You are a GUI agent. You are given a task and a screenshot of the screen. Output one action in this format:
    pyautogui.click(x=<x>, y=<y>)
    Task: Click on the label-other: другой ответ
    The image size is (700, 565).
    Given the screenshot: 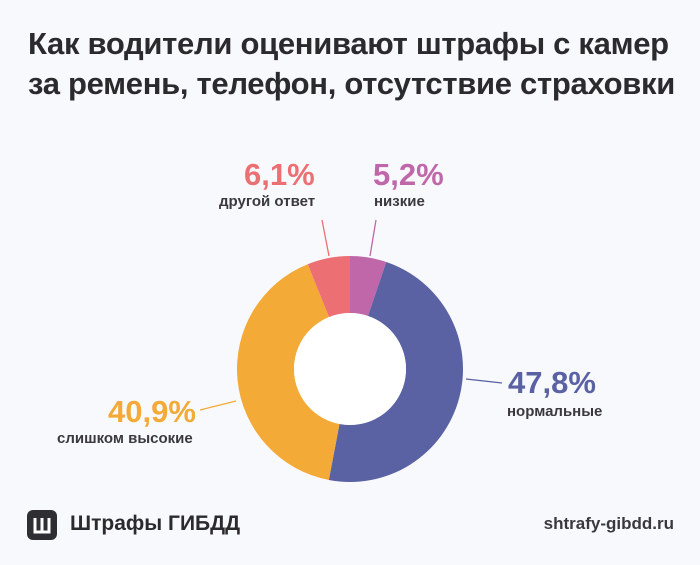 What is the action you would take?
    pyautogui.click(x=267, y=201)
    